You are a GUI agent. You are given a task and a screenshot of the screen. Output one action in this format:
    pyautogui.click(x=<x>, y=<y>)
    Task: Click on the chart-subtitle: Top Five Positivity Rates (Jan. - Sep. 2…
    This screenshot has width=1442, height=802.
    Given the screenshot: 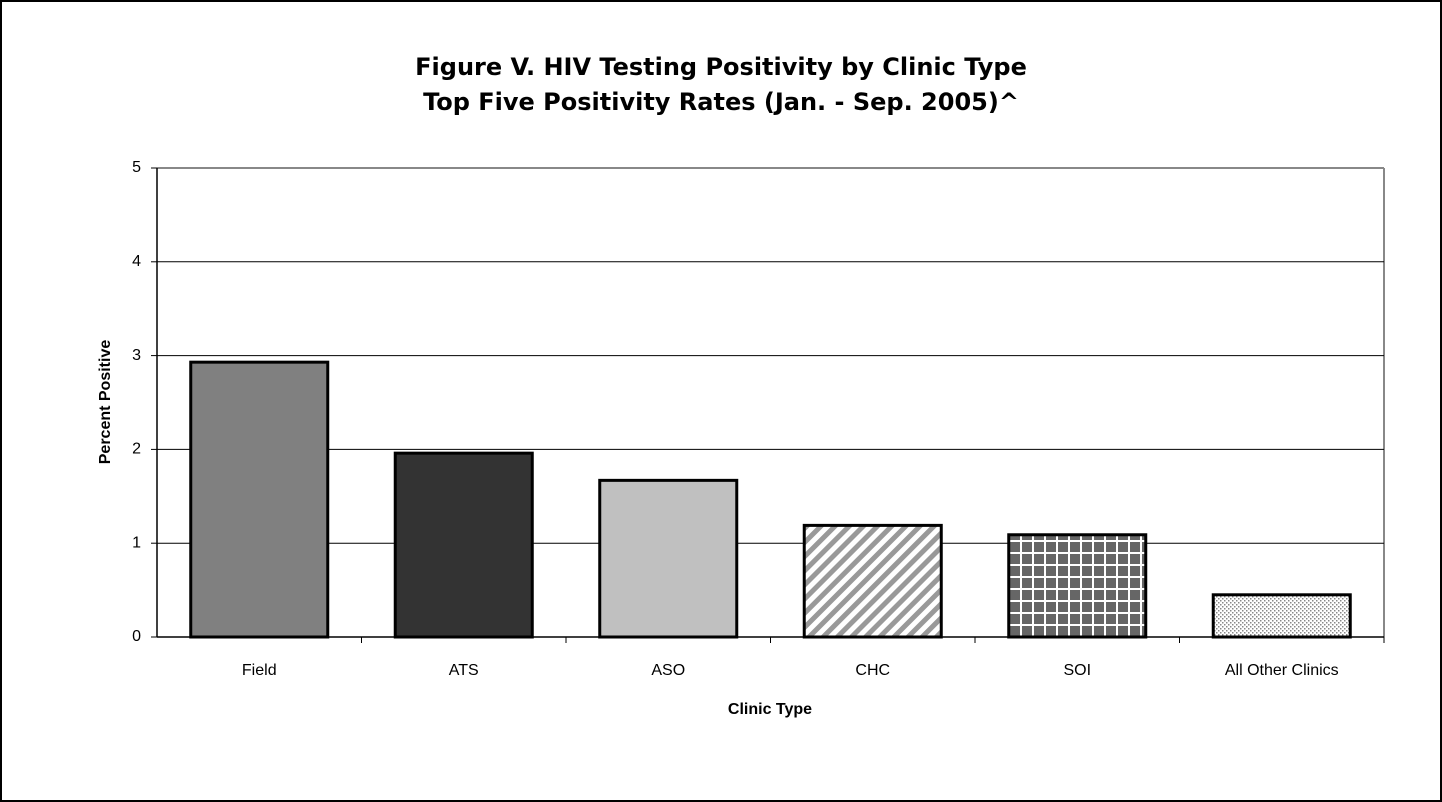 What is the action you would take?
    pyautogui.click(x=721, y=102)
    